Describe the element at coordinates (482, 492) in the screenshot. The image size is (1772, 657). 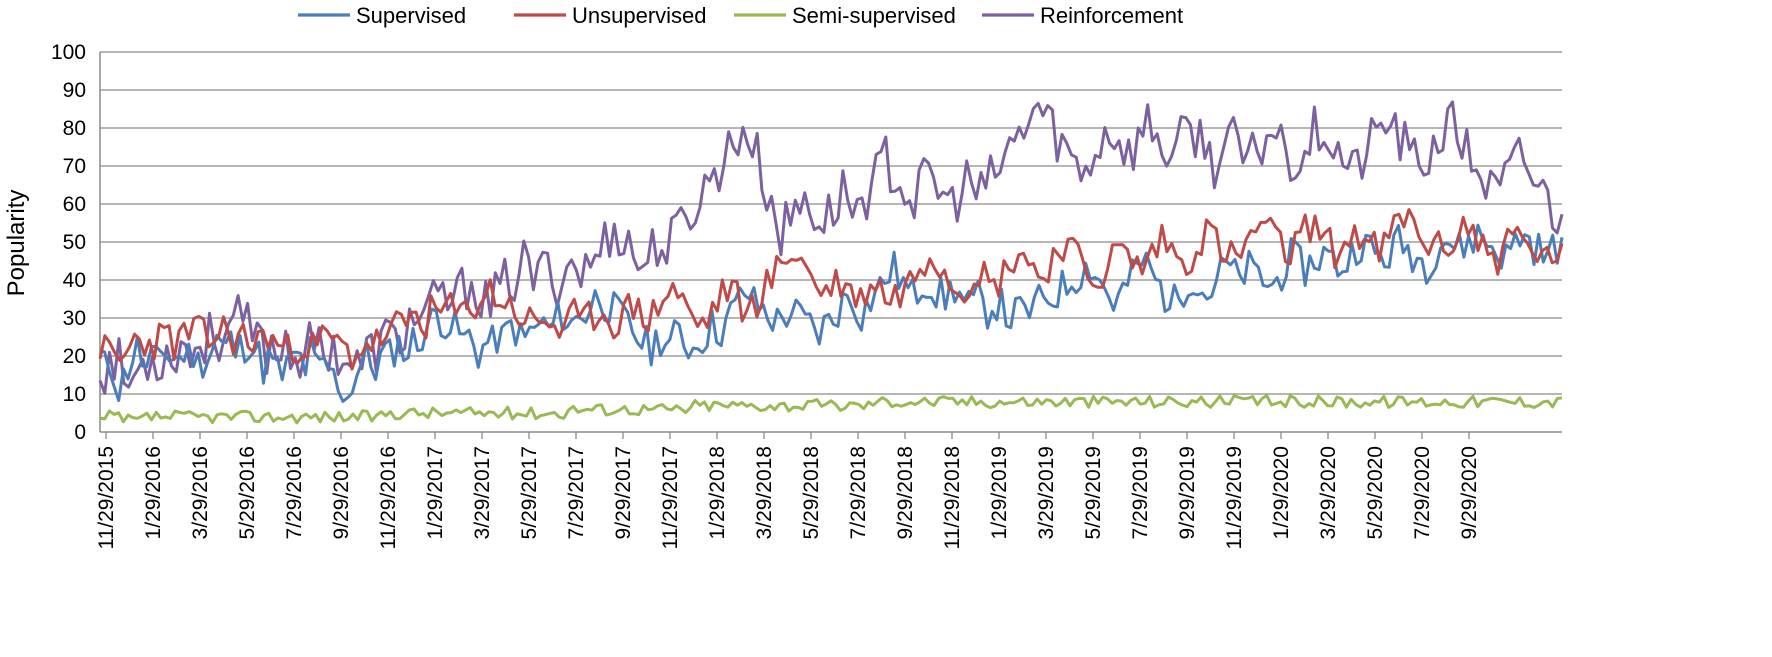
I see `x-tick-label: 3/29/2017` at that location.